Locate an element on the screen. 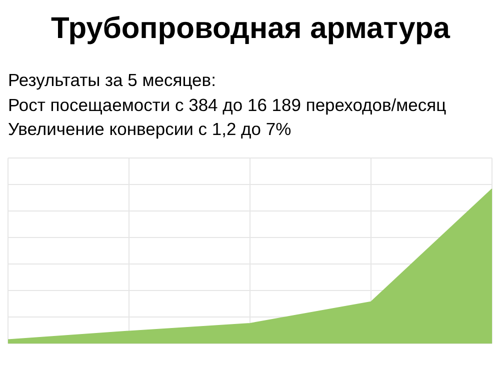 This screenshot has height=375, width=501. chart-title: Трубопроводная арматура is located at coordinates (251, 29).